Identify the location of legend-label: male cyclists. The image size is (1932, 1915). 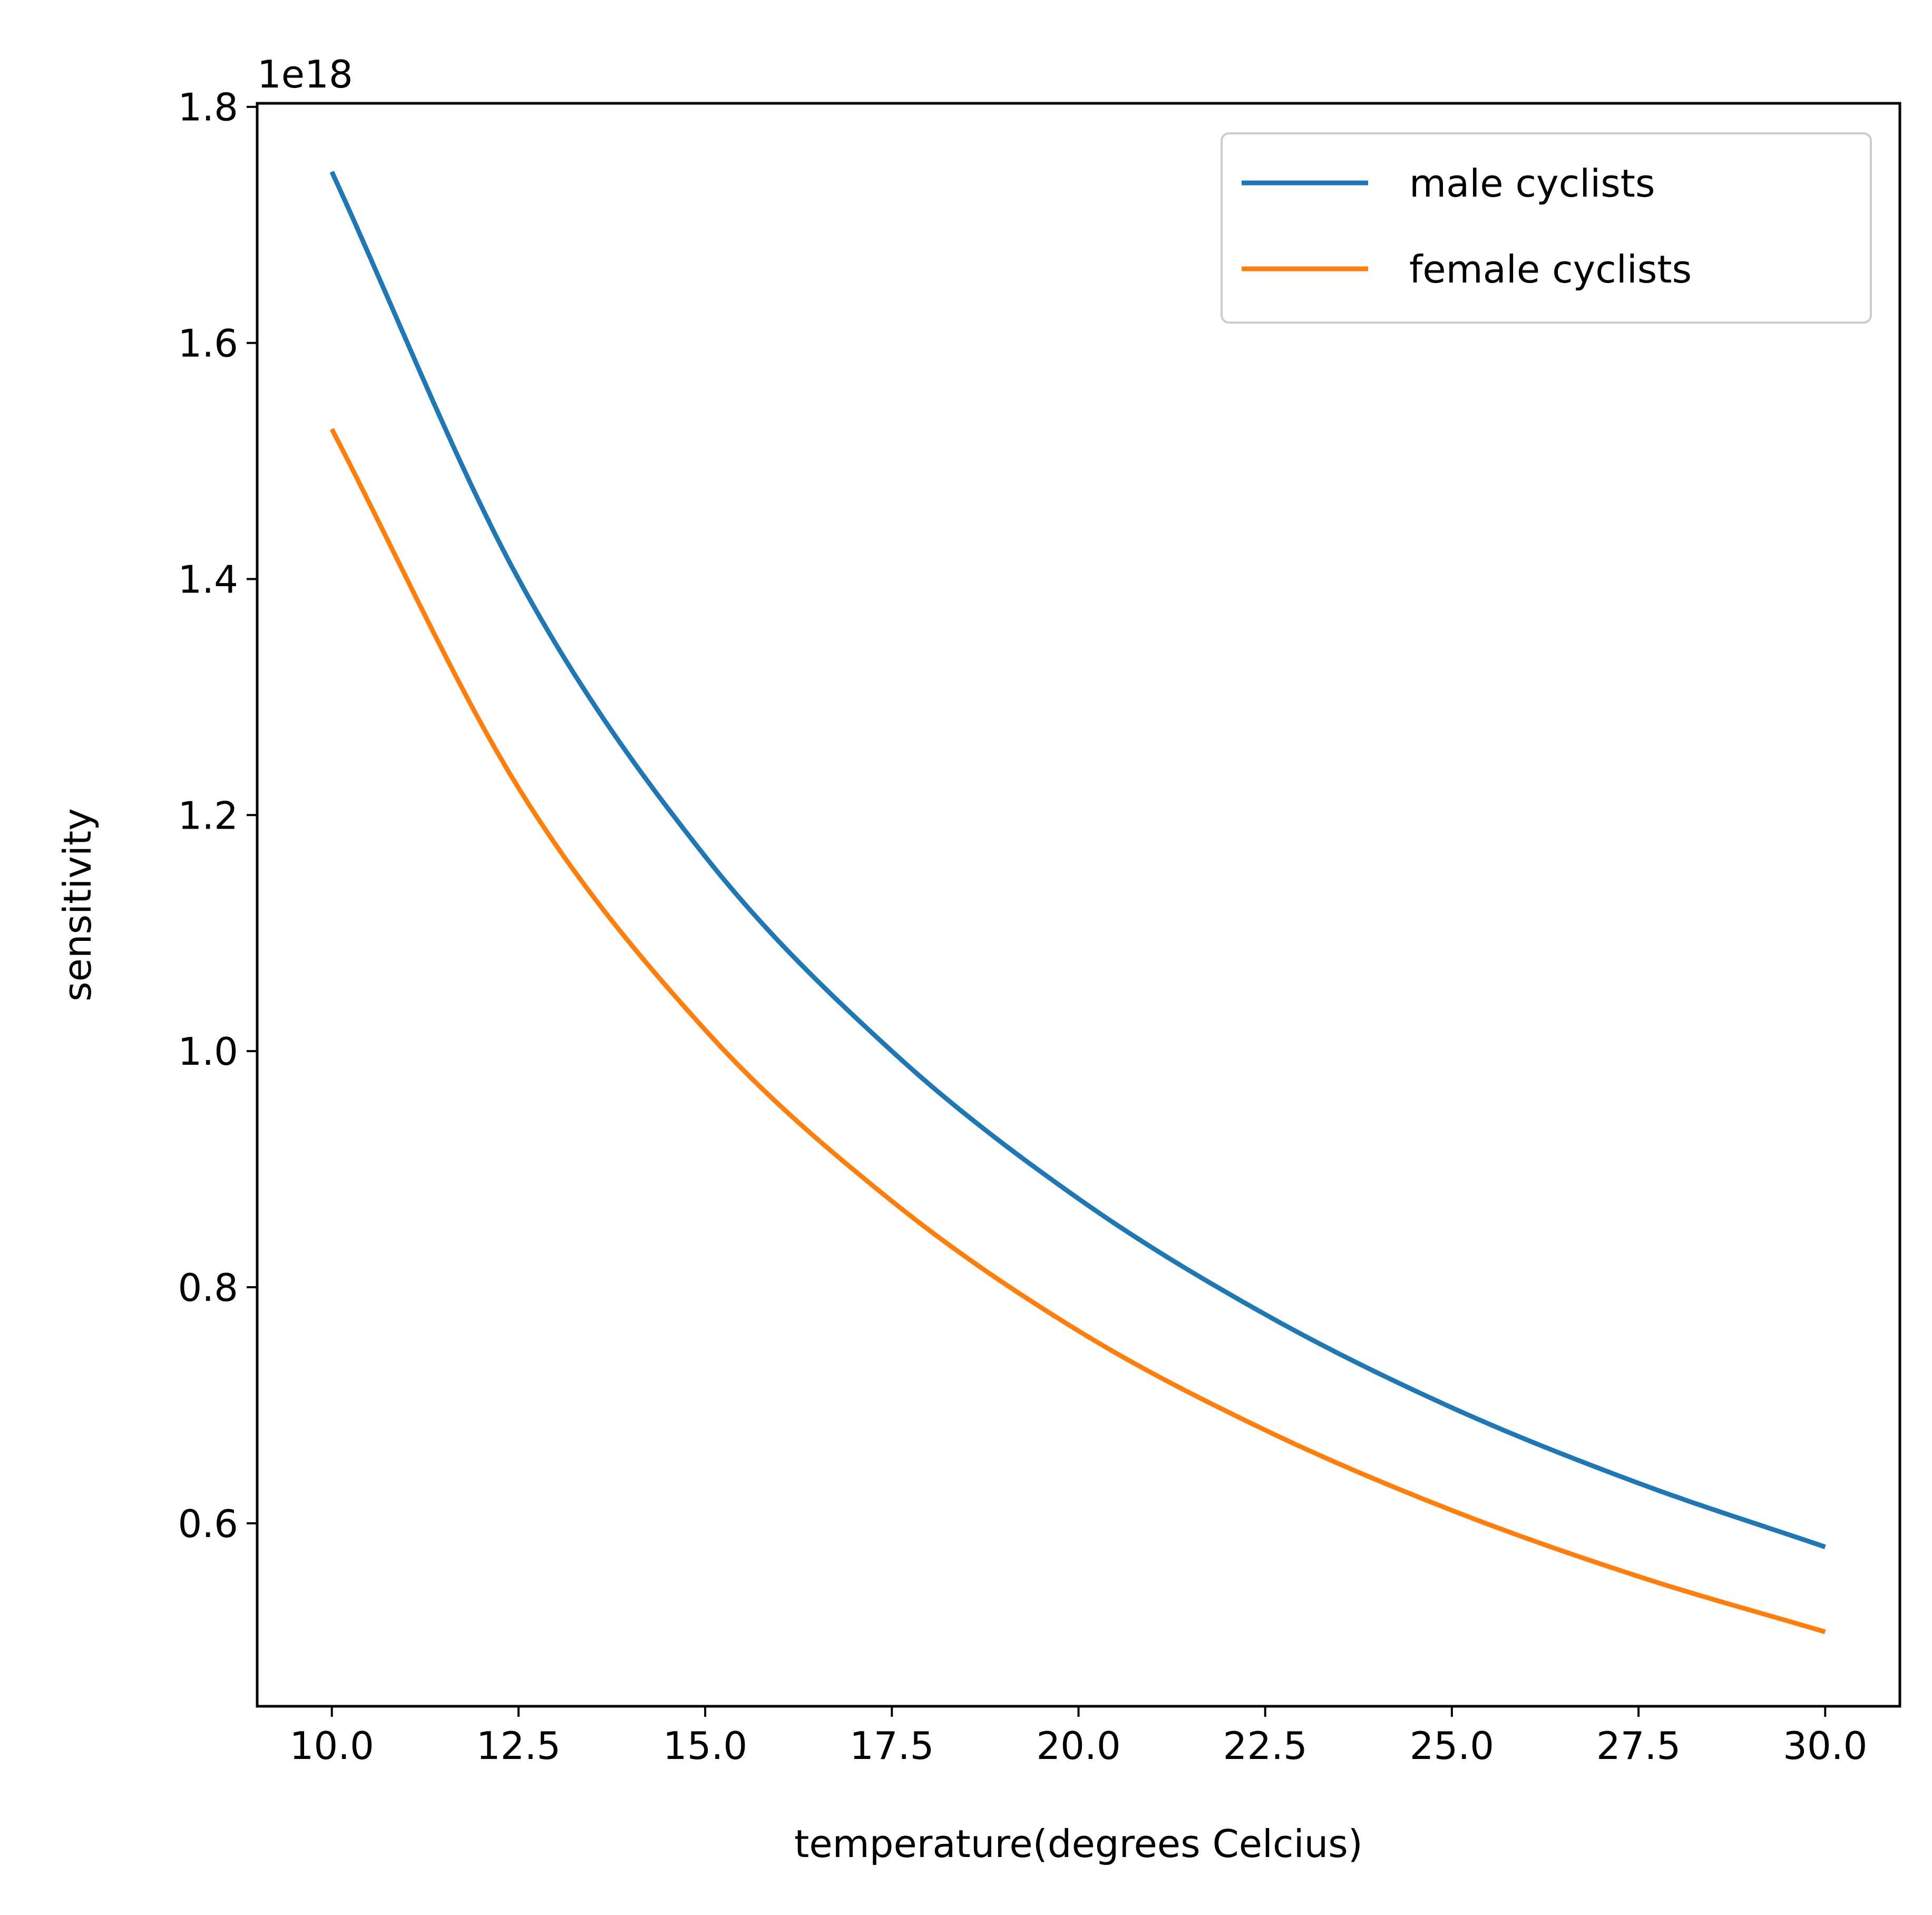
(1532, 183).